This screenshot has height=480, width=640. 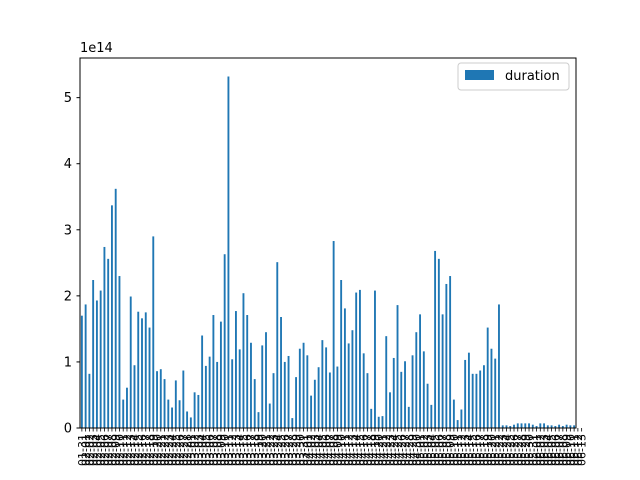 I want to click on x-tick-label: 05-11, so click(x=458, y=450).